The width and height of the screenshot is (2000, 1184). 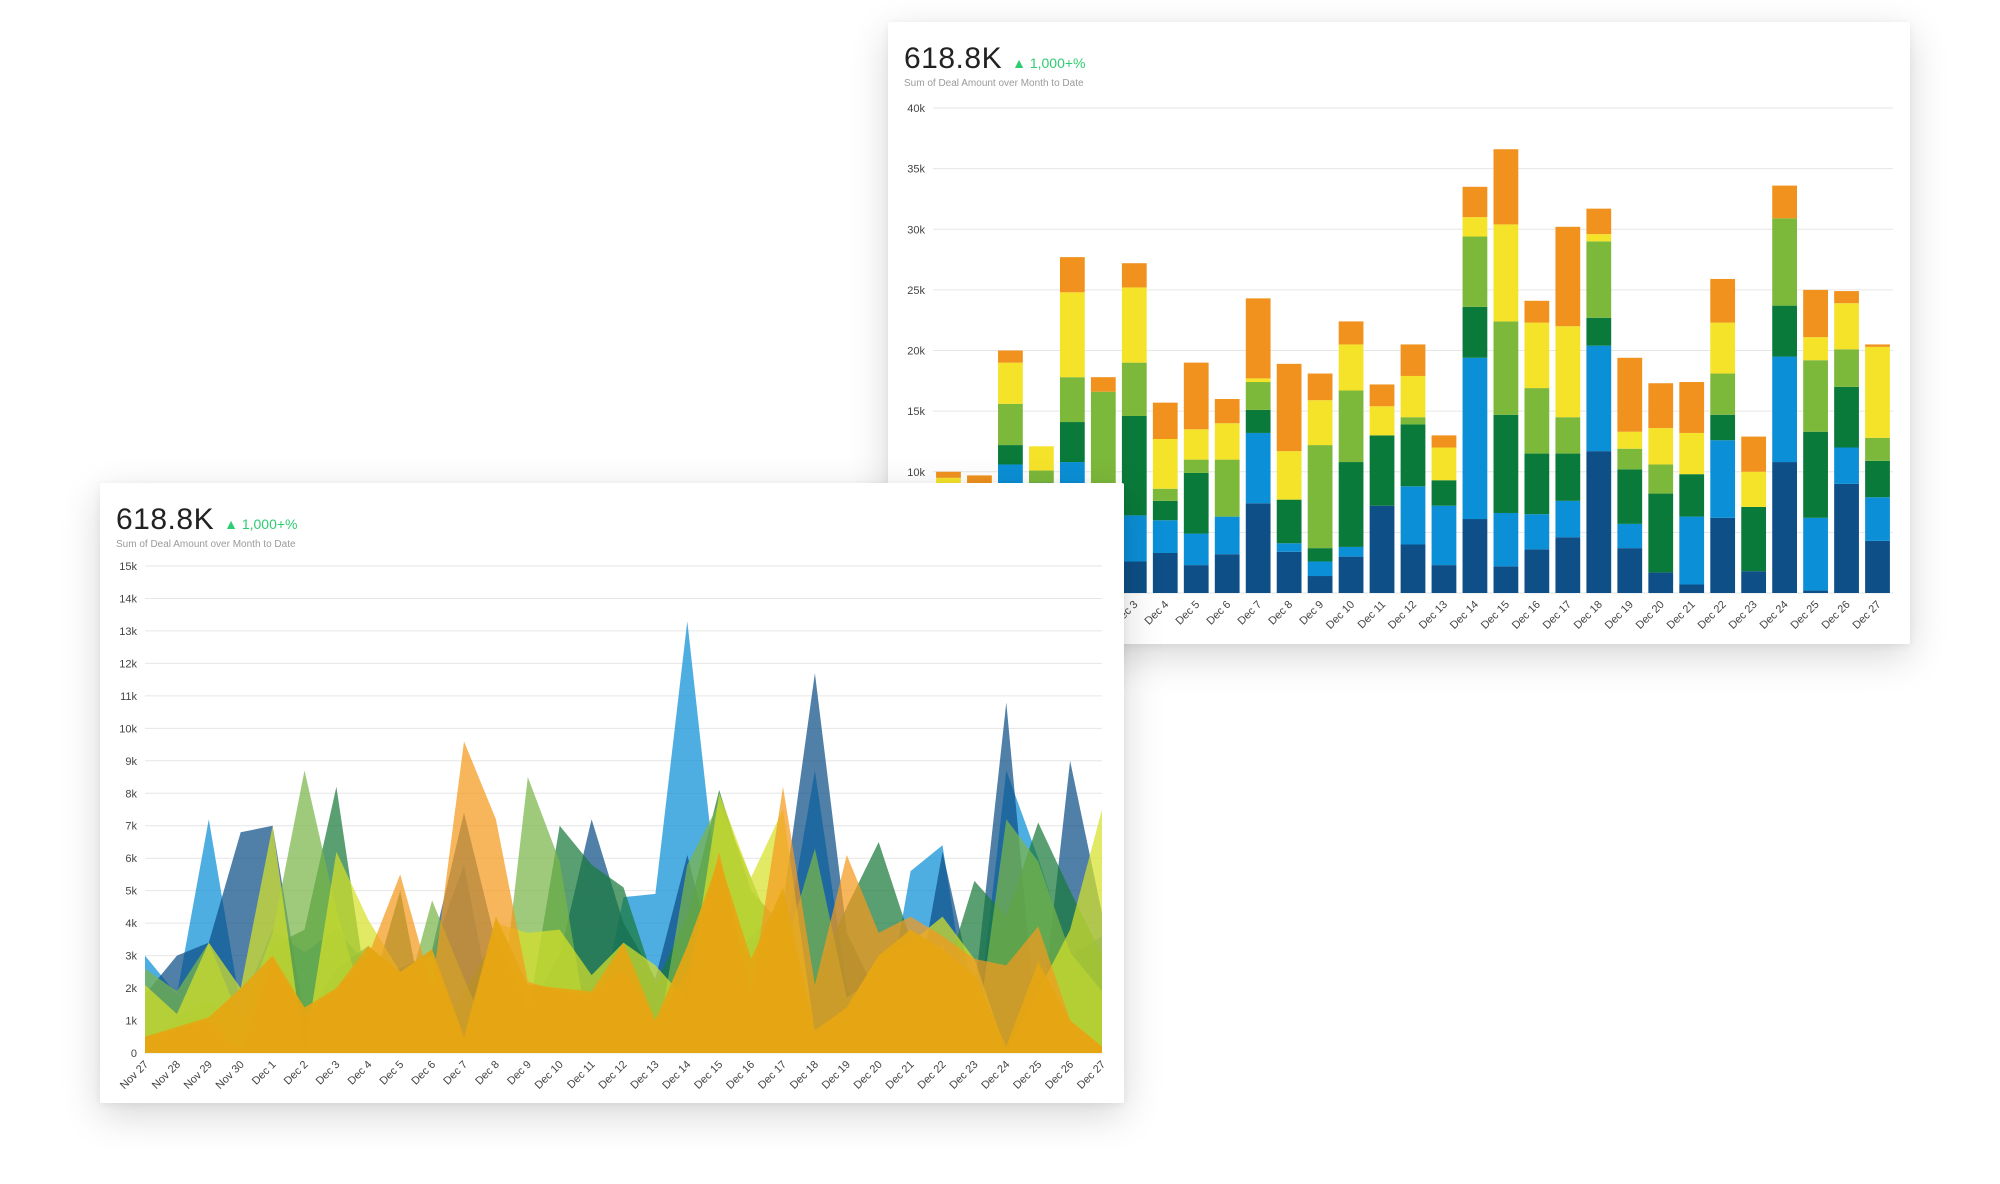 I want to click on x-tick-label: Dec 14, so click(x=676, y=1075).